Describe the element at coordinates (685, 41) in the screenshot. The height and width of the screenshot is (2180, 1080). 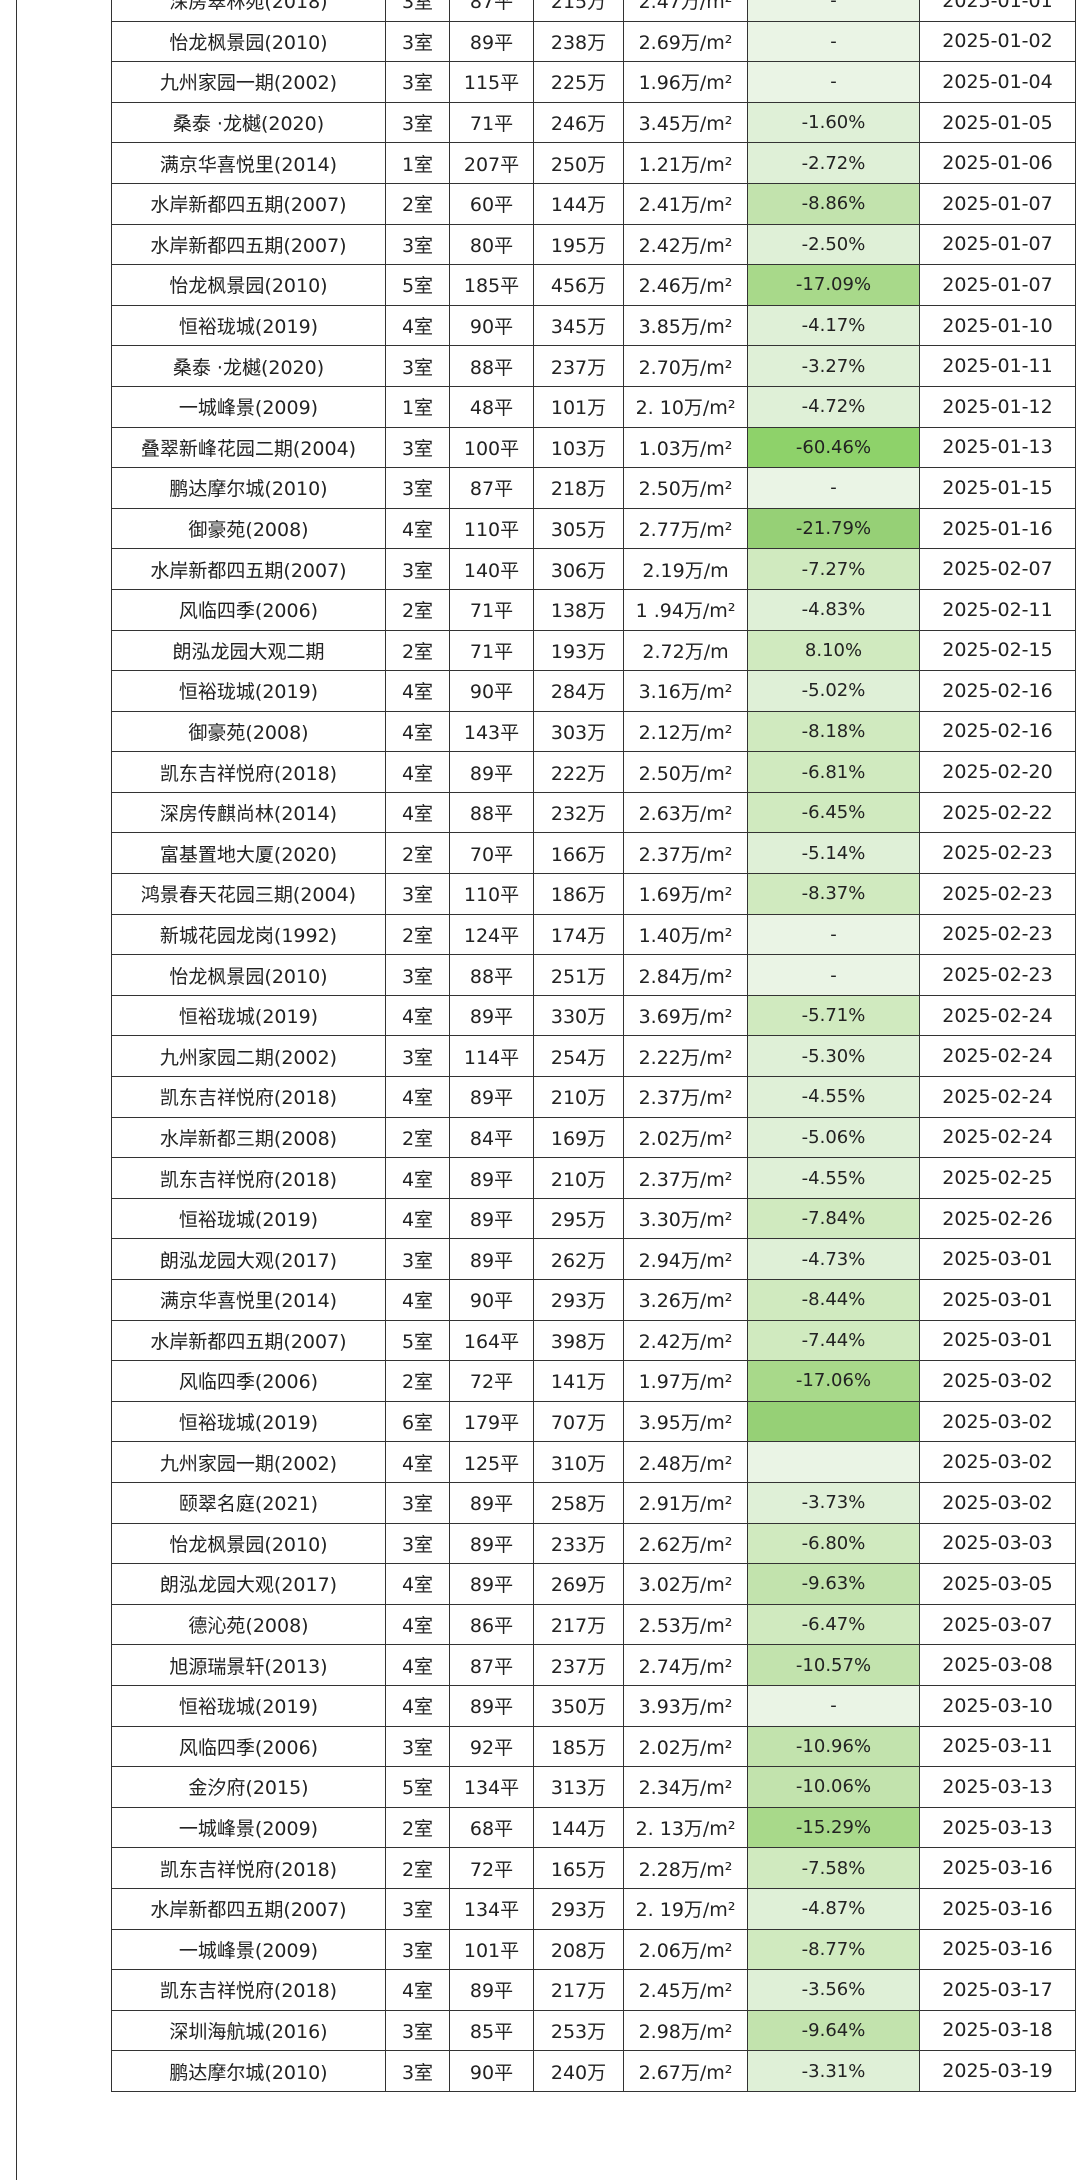
I see `unit-price-cell: 2.69万/m²` at that location.